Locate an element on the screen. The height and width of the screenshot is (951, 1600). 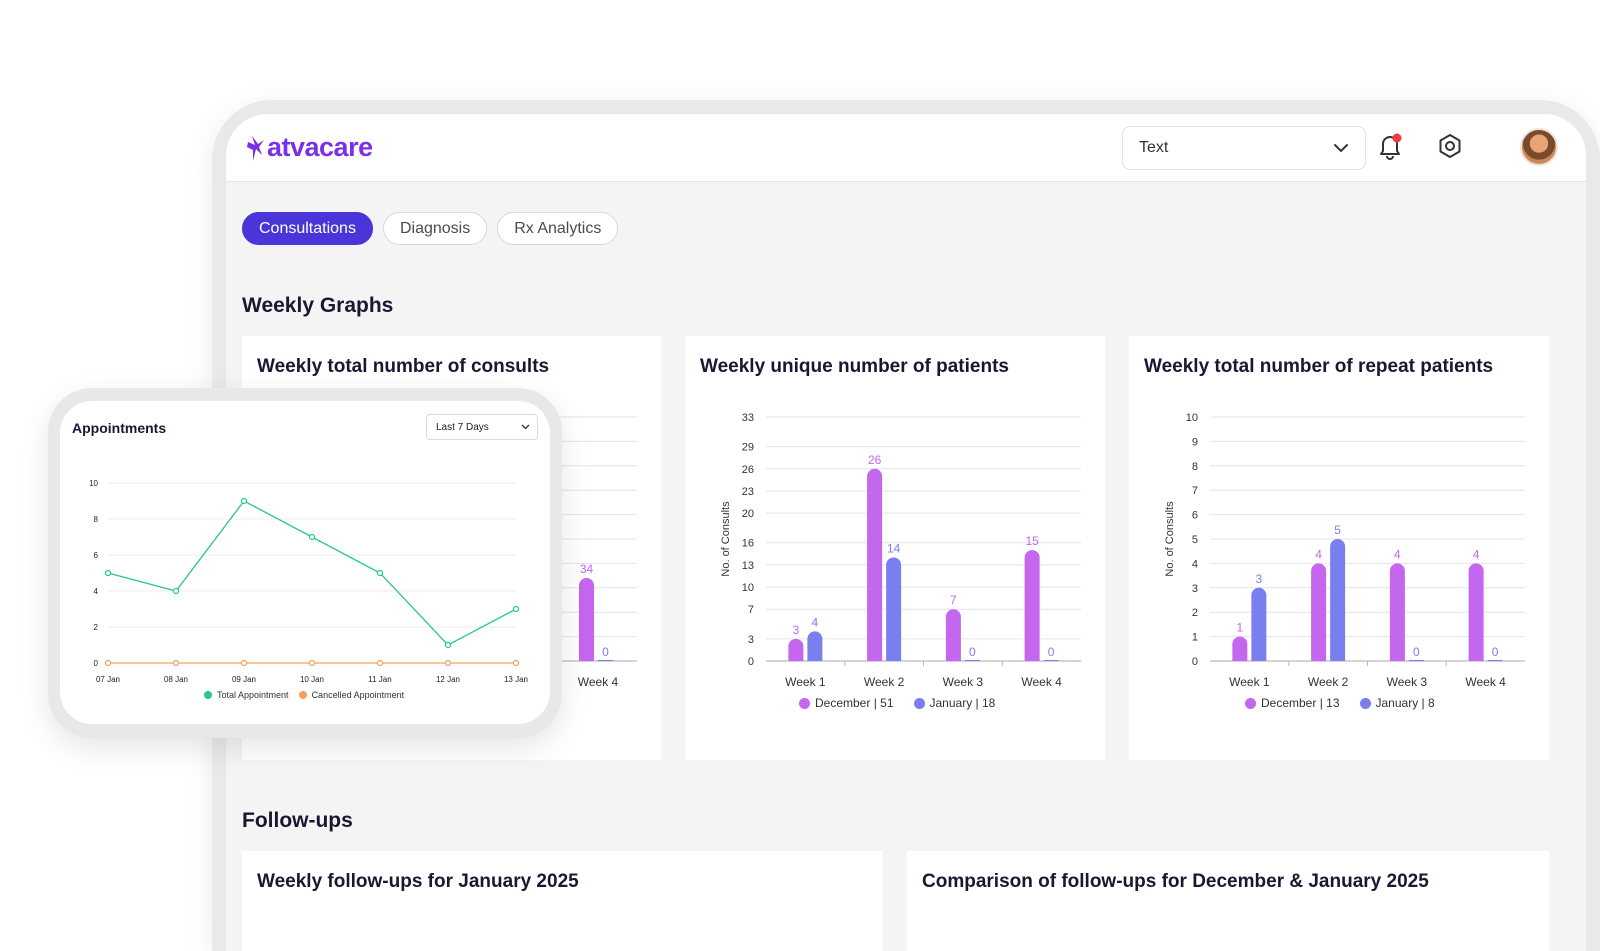
y-tick-label: 3 is located at coordinates (751, 640).